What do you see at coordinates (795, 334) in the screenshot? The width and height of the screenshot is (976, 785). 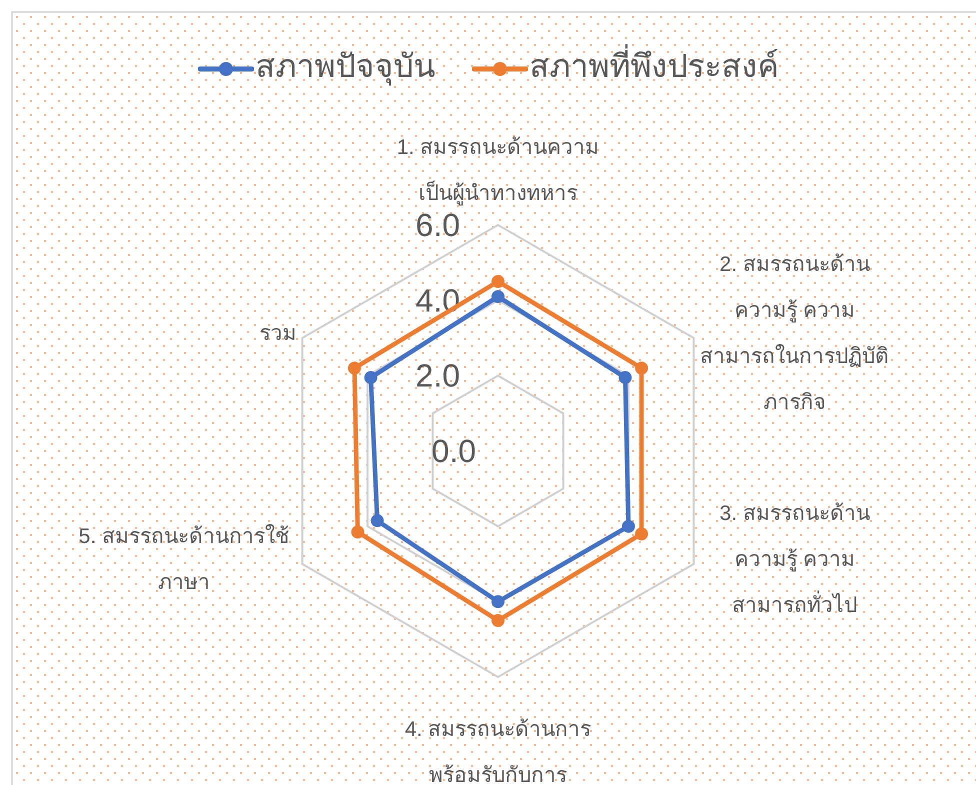 I see `spoke-label: 2. สมรรถนะด้านความรู้ ความสามารถในการปฏิบัติภารกิจ` at bounding box center [795, 334].